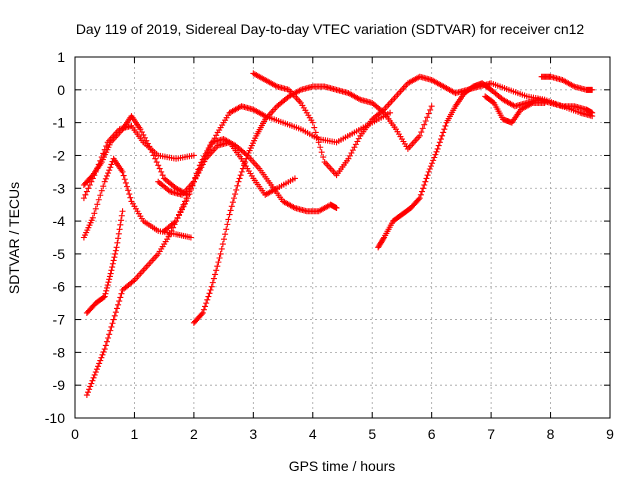  What do you see at coordinates (59, 188) in the screenshot?
I see `y-tick-label: -3` at bounding box center [59, 188].